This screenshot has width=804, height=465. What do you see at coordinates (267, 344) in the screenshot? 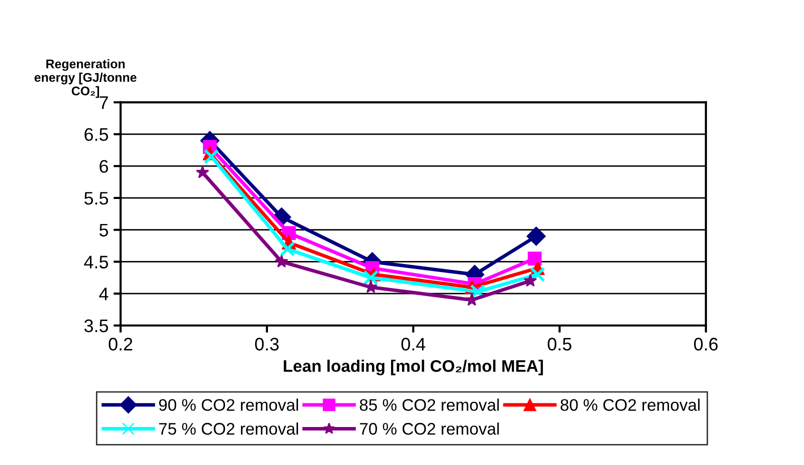
I see `x-tick-label: 0.3` at bounding box center [267, 344].